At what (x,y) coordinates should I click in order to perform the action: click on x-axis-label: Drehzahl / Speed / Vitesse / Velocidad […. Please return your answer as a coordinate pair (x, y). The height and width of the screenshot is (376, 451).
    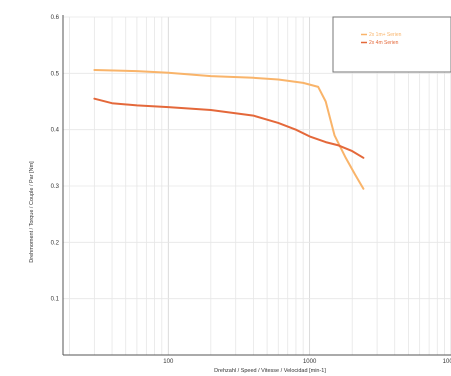
    Looking at the image, I should click on (270, 371).